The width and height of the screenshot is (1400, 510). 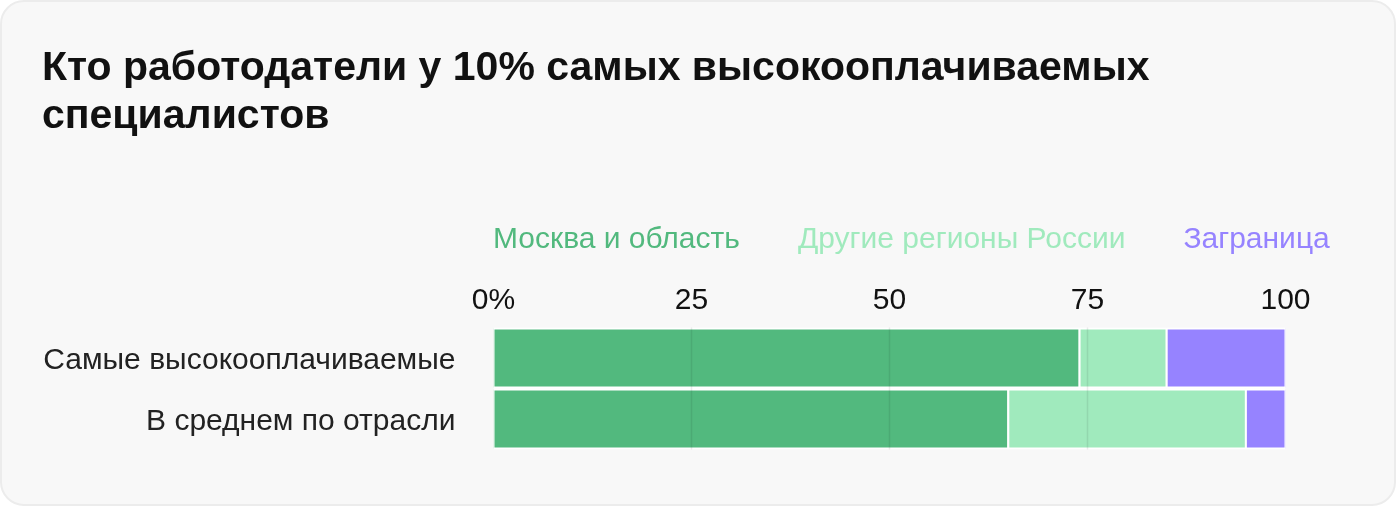 I want to click on x-tick-label: 50, so click(x=889, y=298).